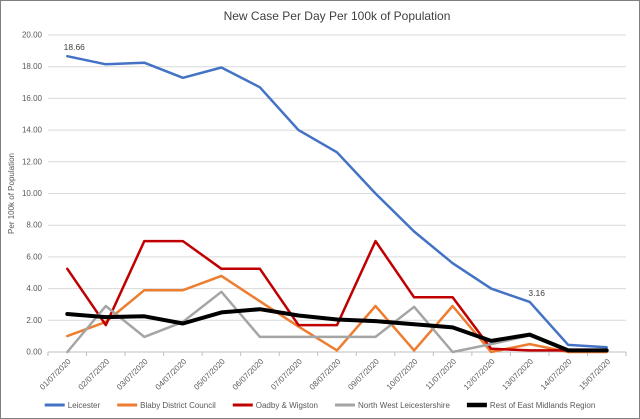  What do you see at coordinates (34, 225) in the screenshot?
I see `y-tick-label: 8.00` at bounding box center [34, 225].